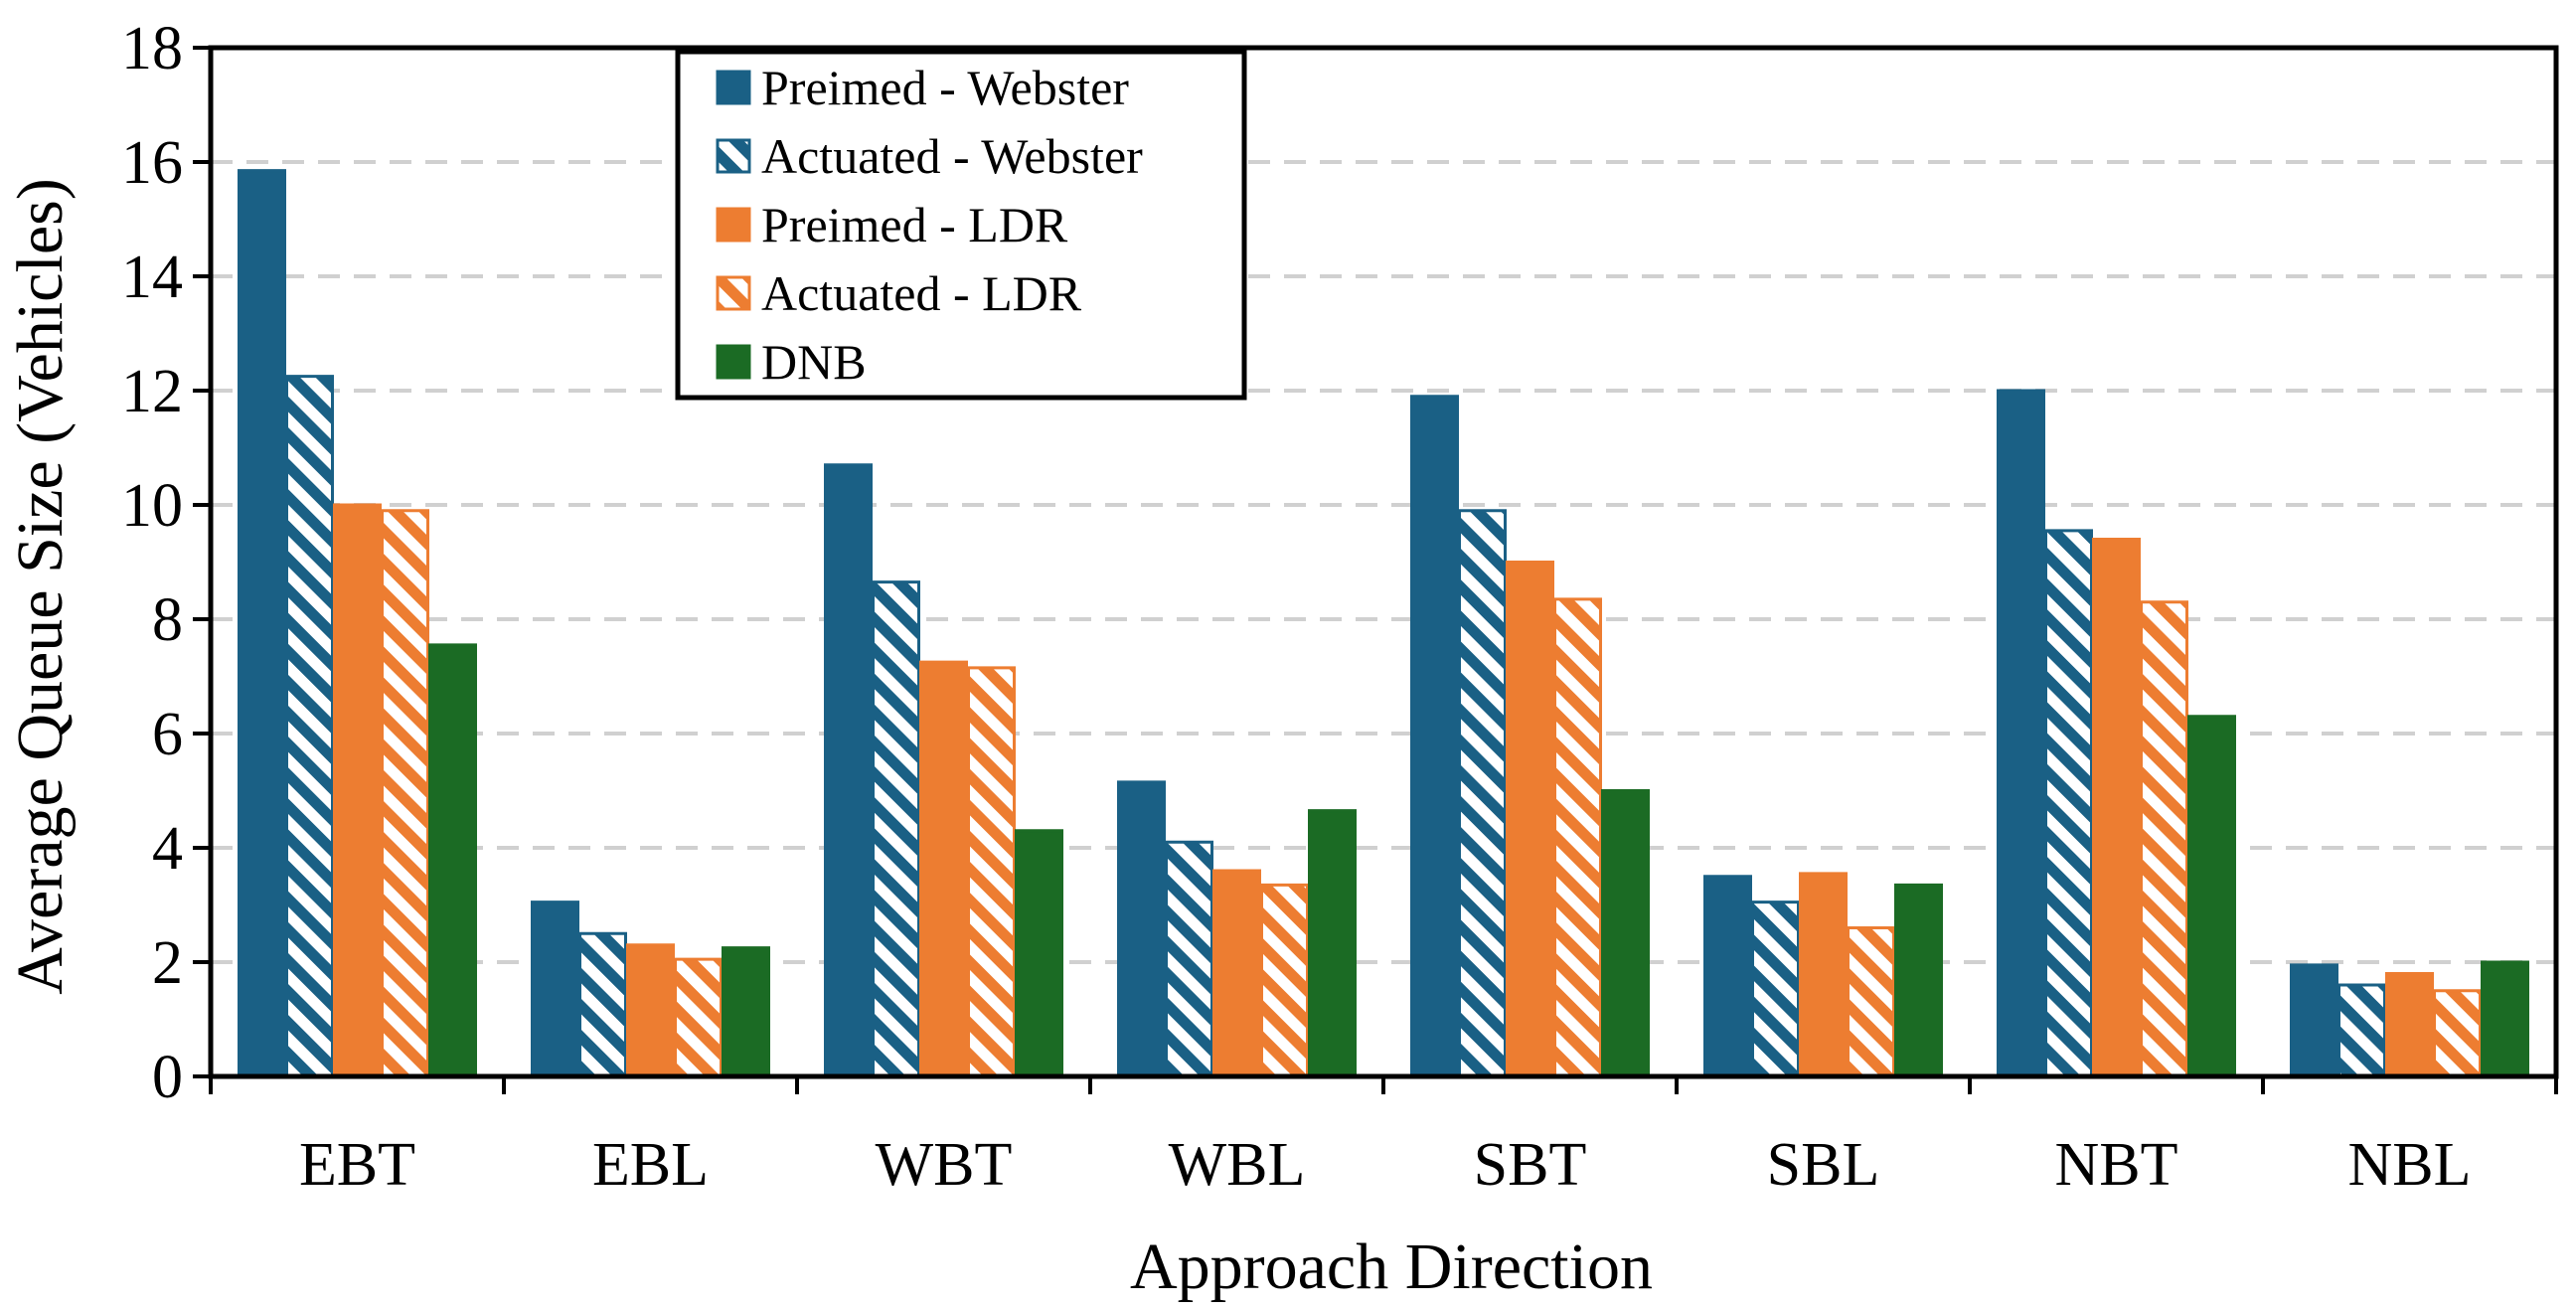 The image size is (2576, 1311). What do you see at coordinates (1284, 980) in the screenshot?
I see `bar-wbl-actuated-ldr` at bounding box center [1284, 980].